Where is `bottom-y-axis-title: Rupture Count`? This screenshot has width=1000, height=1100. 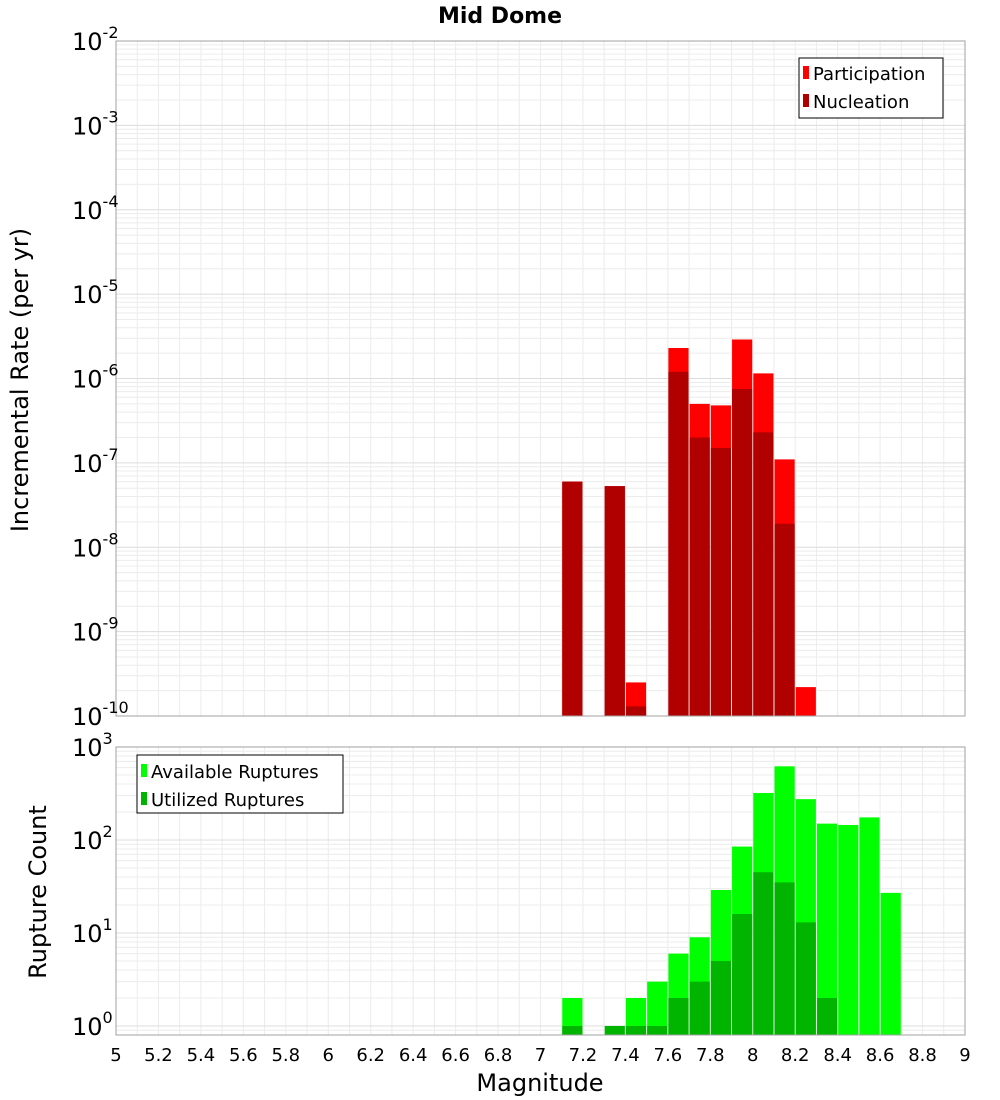
bottom-y-axis-title: Rupture Count is located at coordinates (38, 892).